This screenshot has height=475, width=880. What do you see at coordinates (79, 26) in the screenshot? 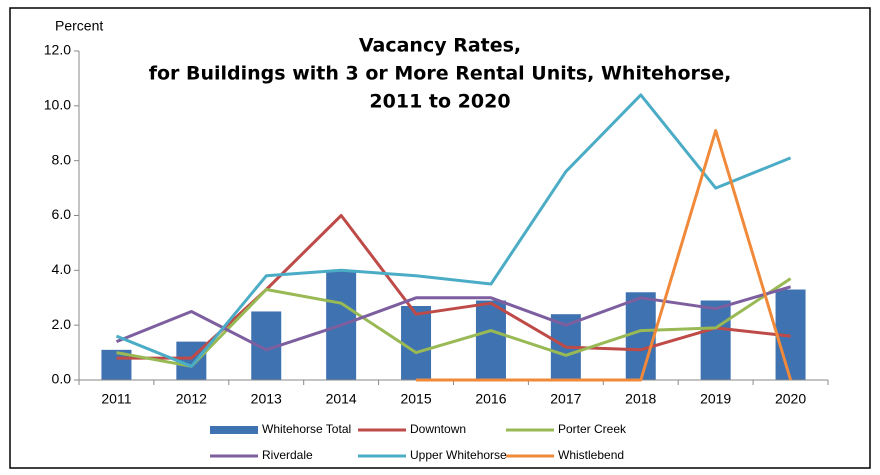
I see `y-axis-label: Percent` at bounding box center [79, 26].